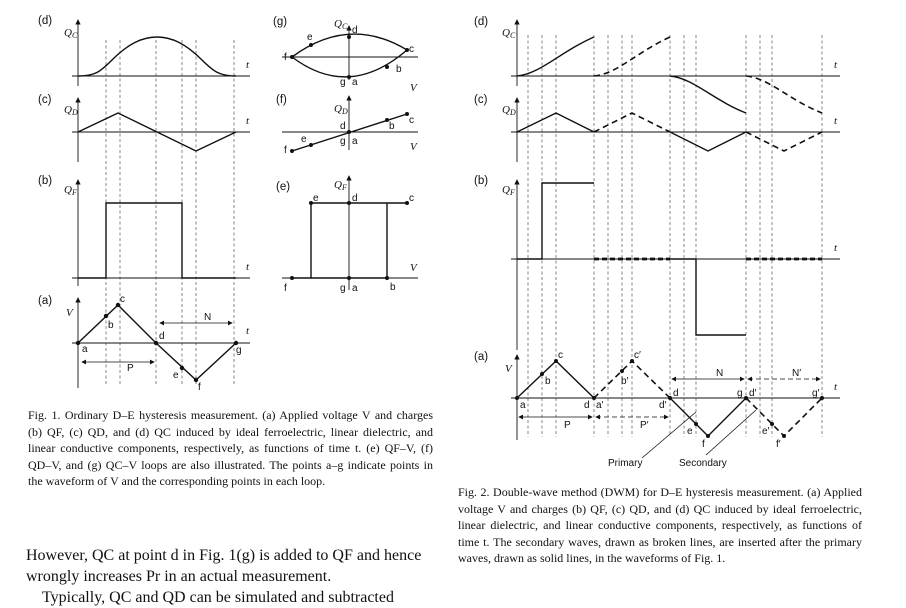 Image resolution: width=906 pixels, height=608 pixels. I want to click on primary-label: Primary, so click(625, 463).